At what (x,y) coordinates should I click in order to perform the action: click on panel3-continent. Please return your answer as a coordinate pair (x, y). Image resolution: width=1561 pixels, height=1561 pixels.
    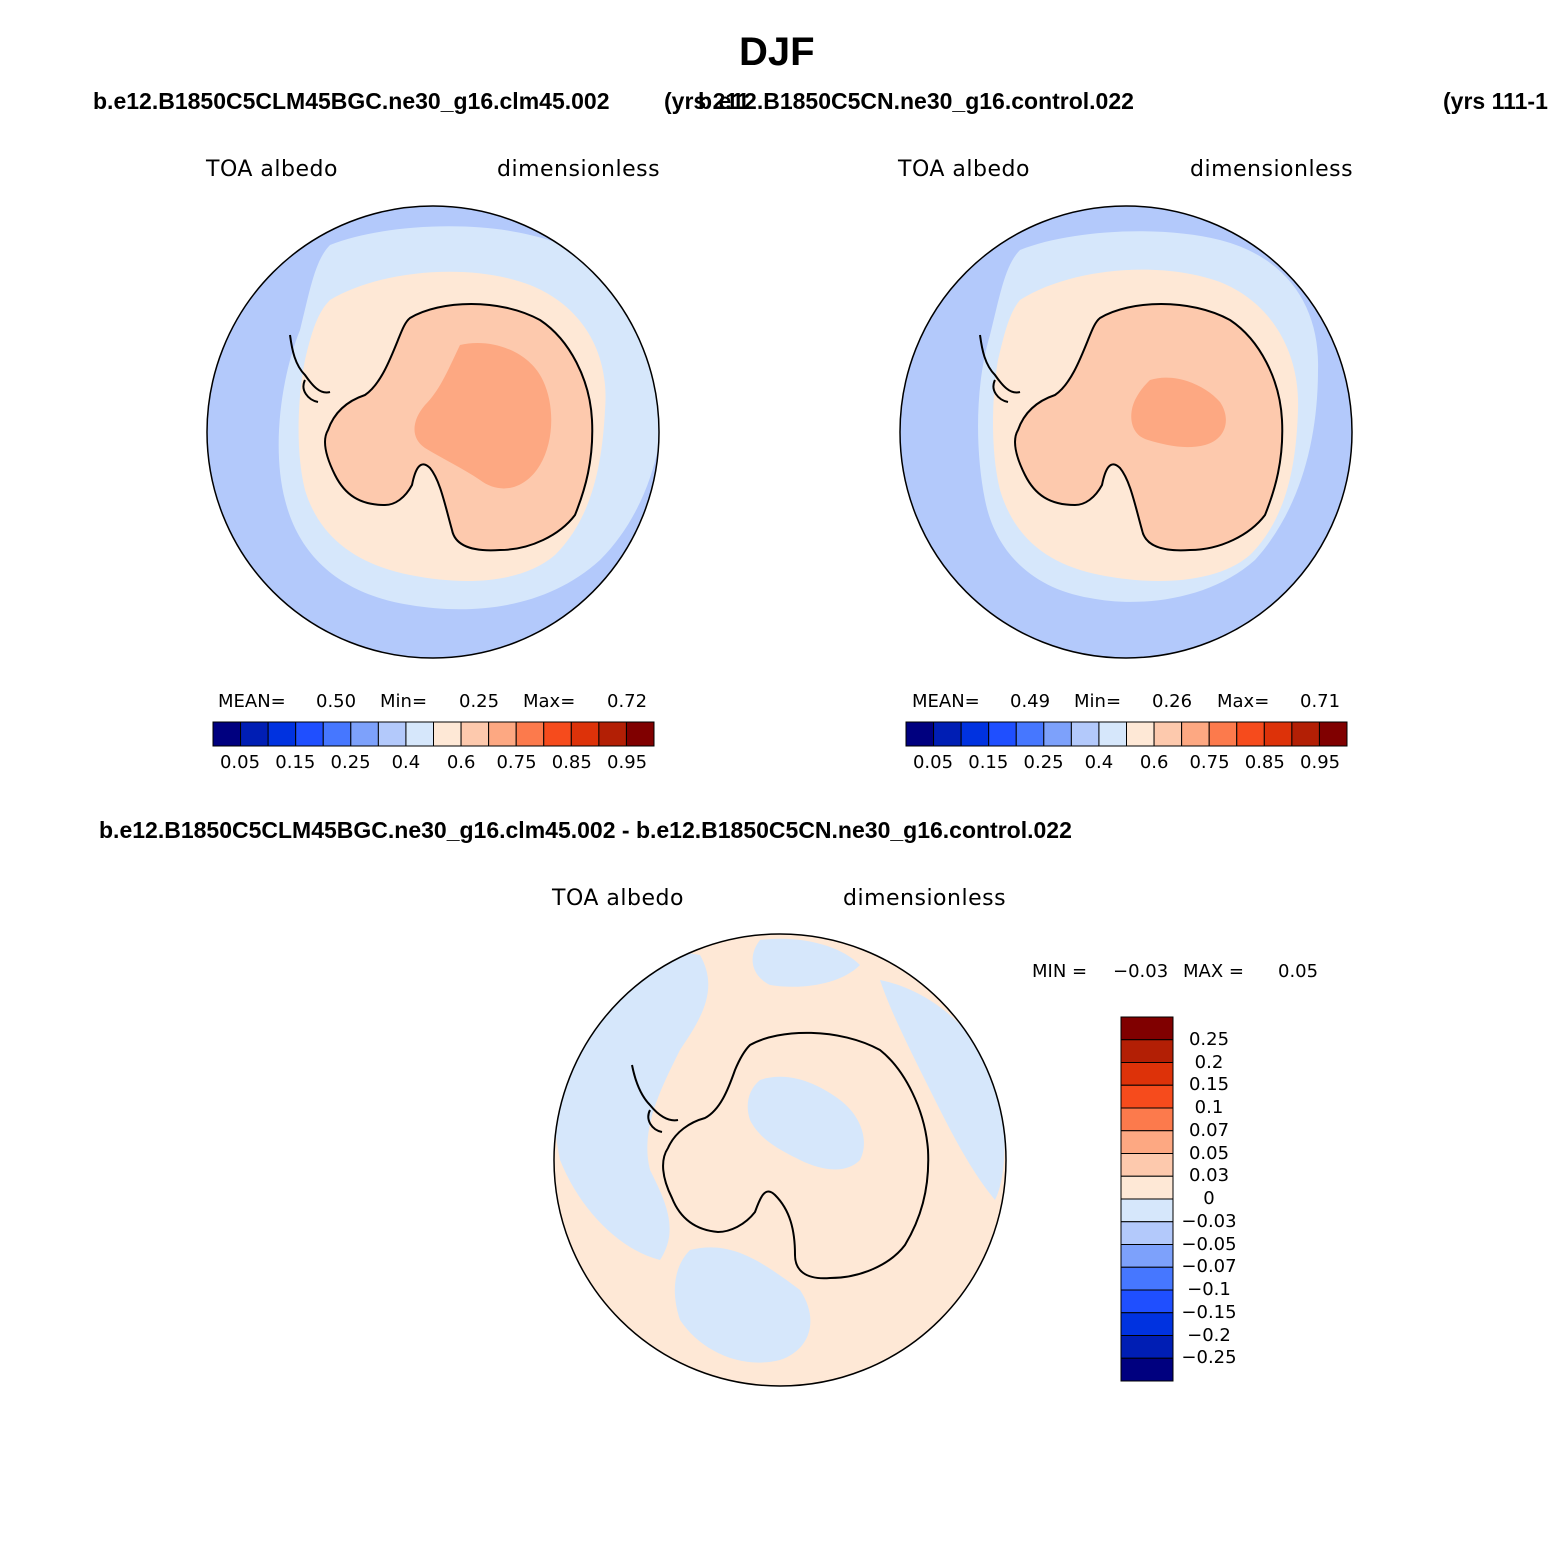
    Looking at the image, I should click on (796, 1155).